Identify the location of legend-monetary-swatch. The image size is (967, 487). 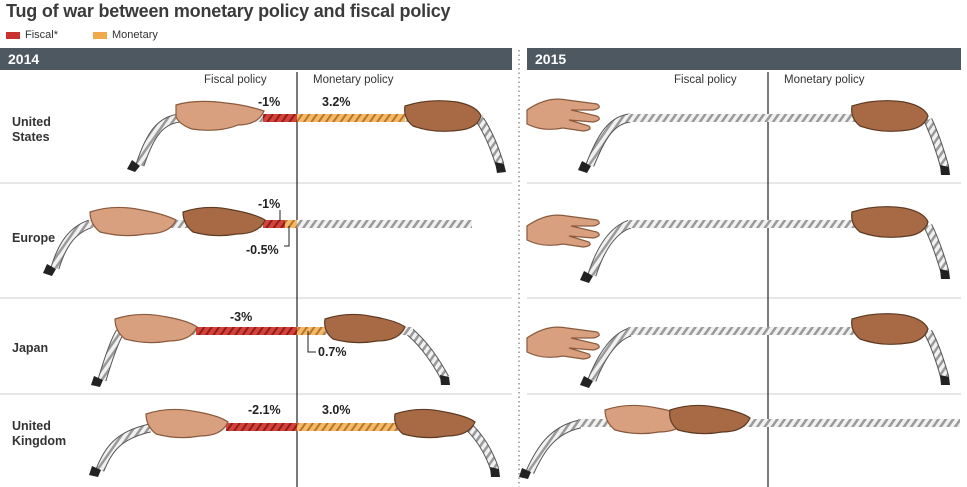
(100, 35).